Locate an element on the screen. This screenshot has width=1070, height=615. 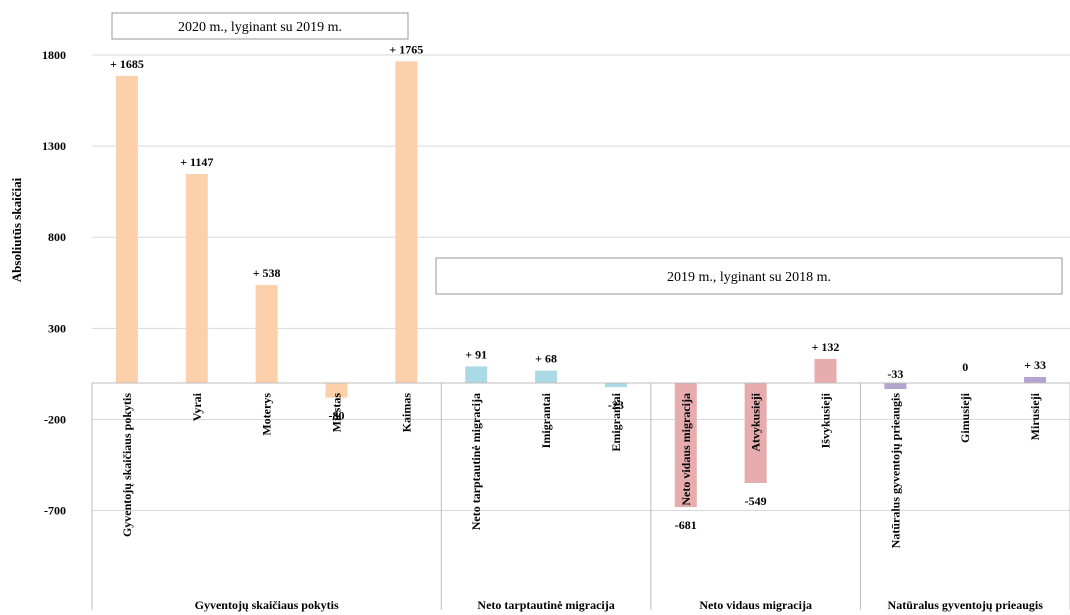
group-label: Gyventojų skaičiaus pokytis is located at coordinates (267, 605).